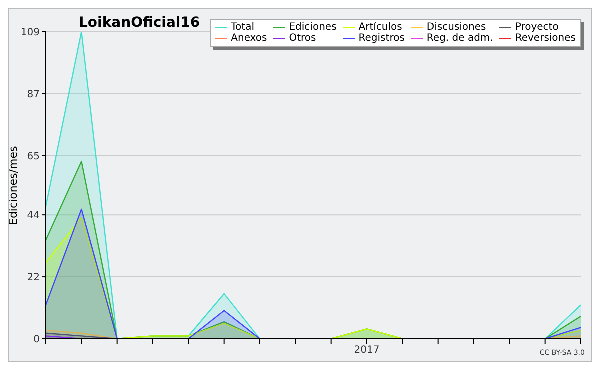  What do you see at coordinates (381, 38) in the screenshot?
I see `legend-label: Registros` at bounding box center [381, 38].